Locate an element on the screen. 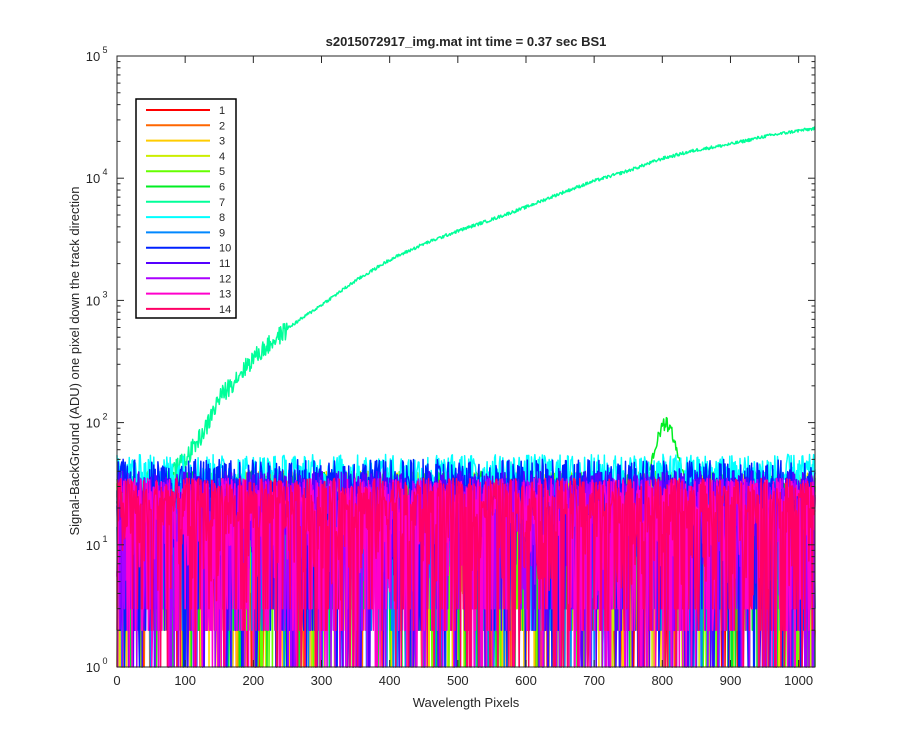  x-tick-label: 1000 is located at coordinates (798, 680).